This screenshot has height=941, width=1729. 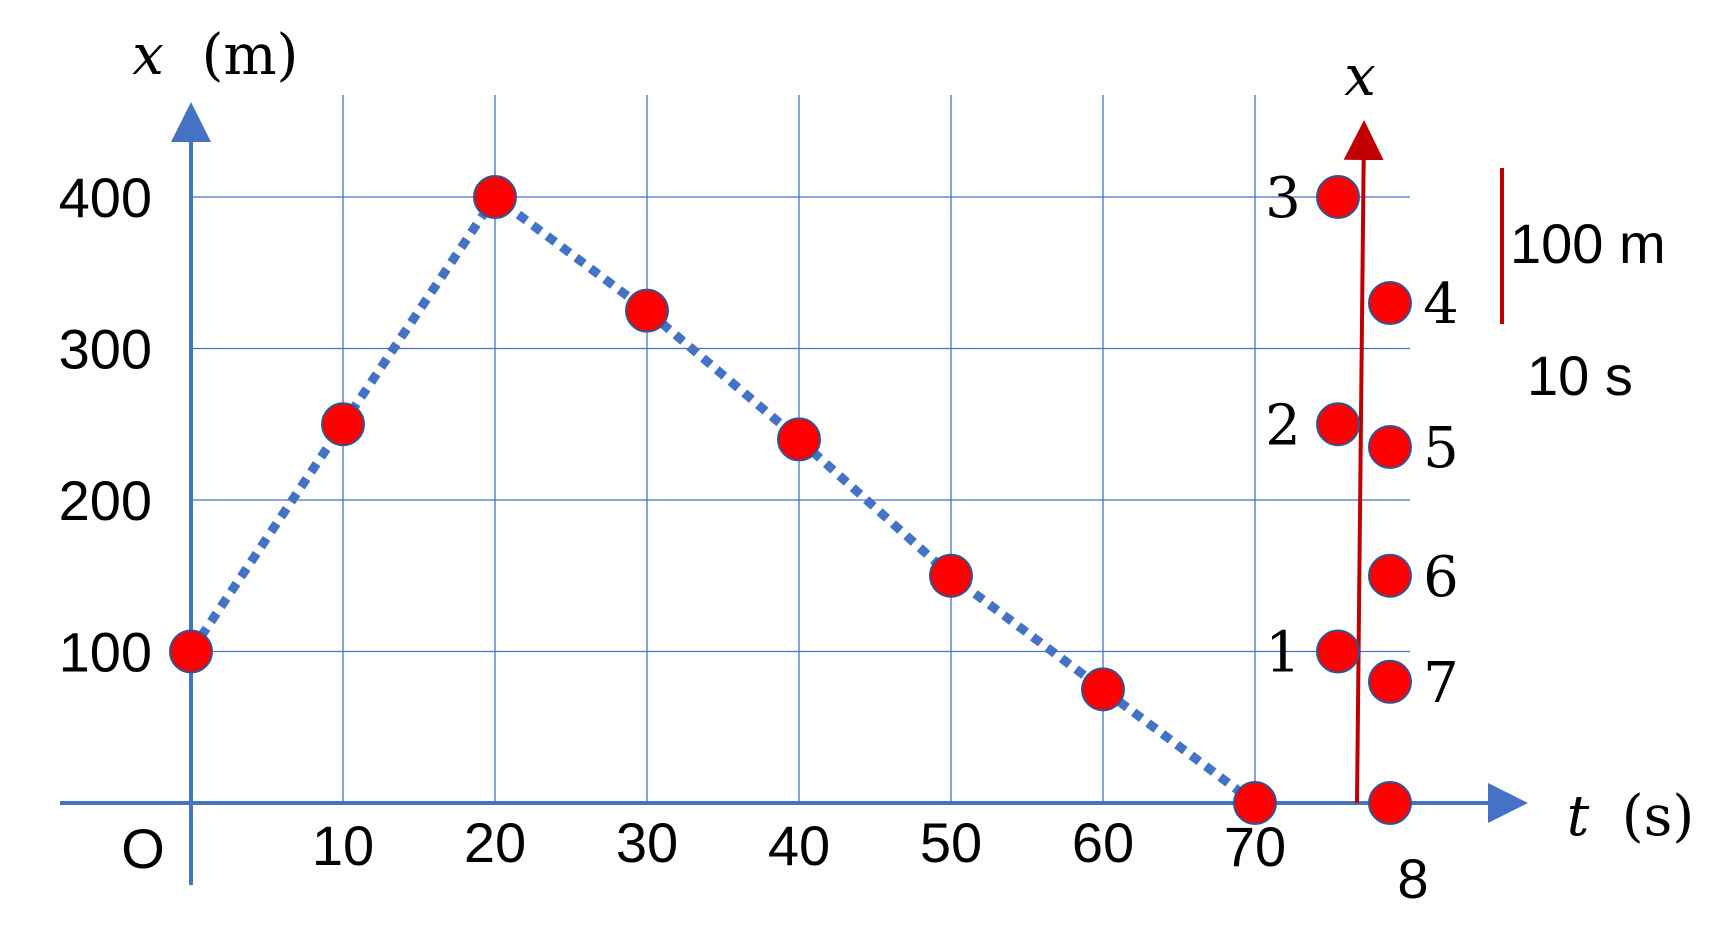 I want to click on y-tick-label: 100, so click(x=105, y=652).